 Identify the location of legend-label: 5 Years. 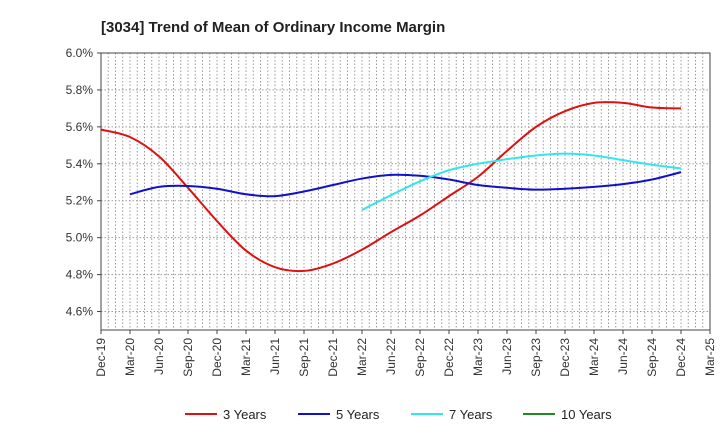
(358, 414).